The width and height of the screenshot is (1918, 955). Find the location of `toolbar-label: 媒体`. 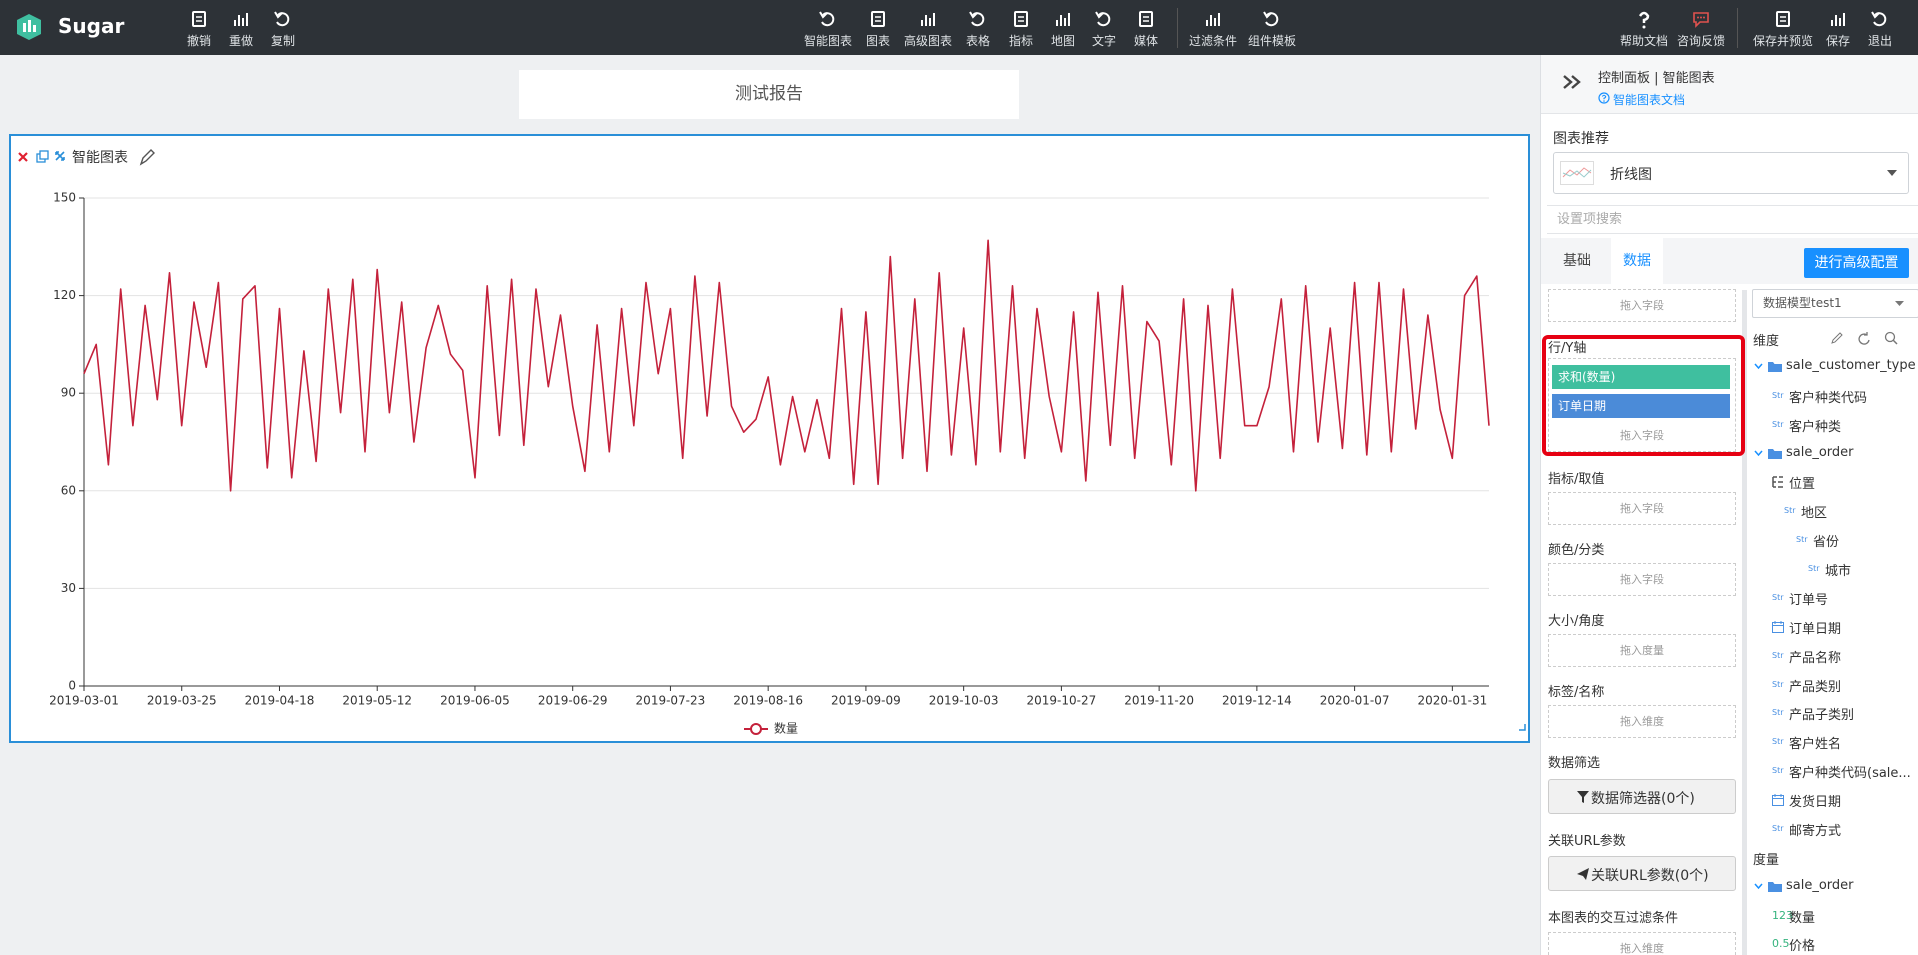

toolbar-label: 媒体 is located at coordinates (1145, 41).